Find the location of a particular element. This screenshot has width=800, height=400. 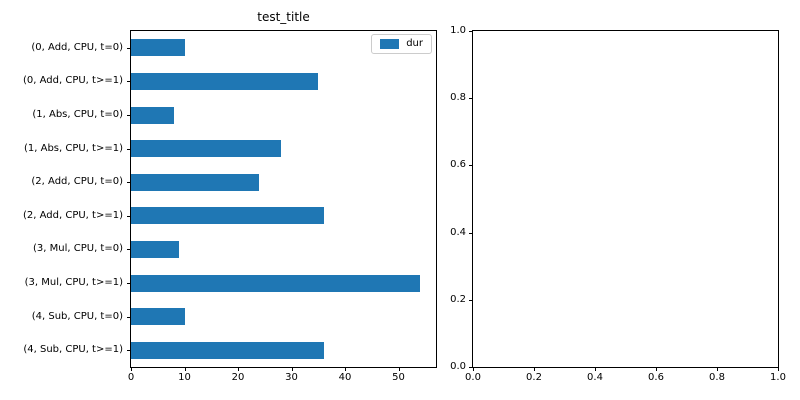

legend-swatch-icon is located at coordinates (390, 44).